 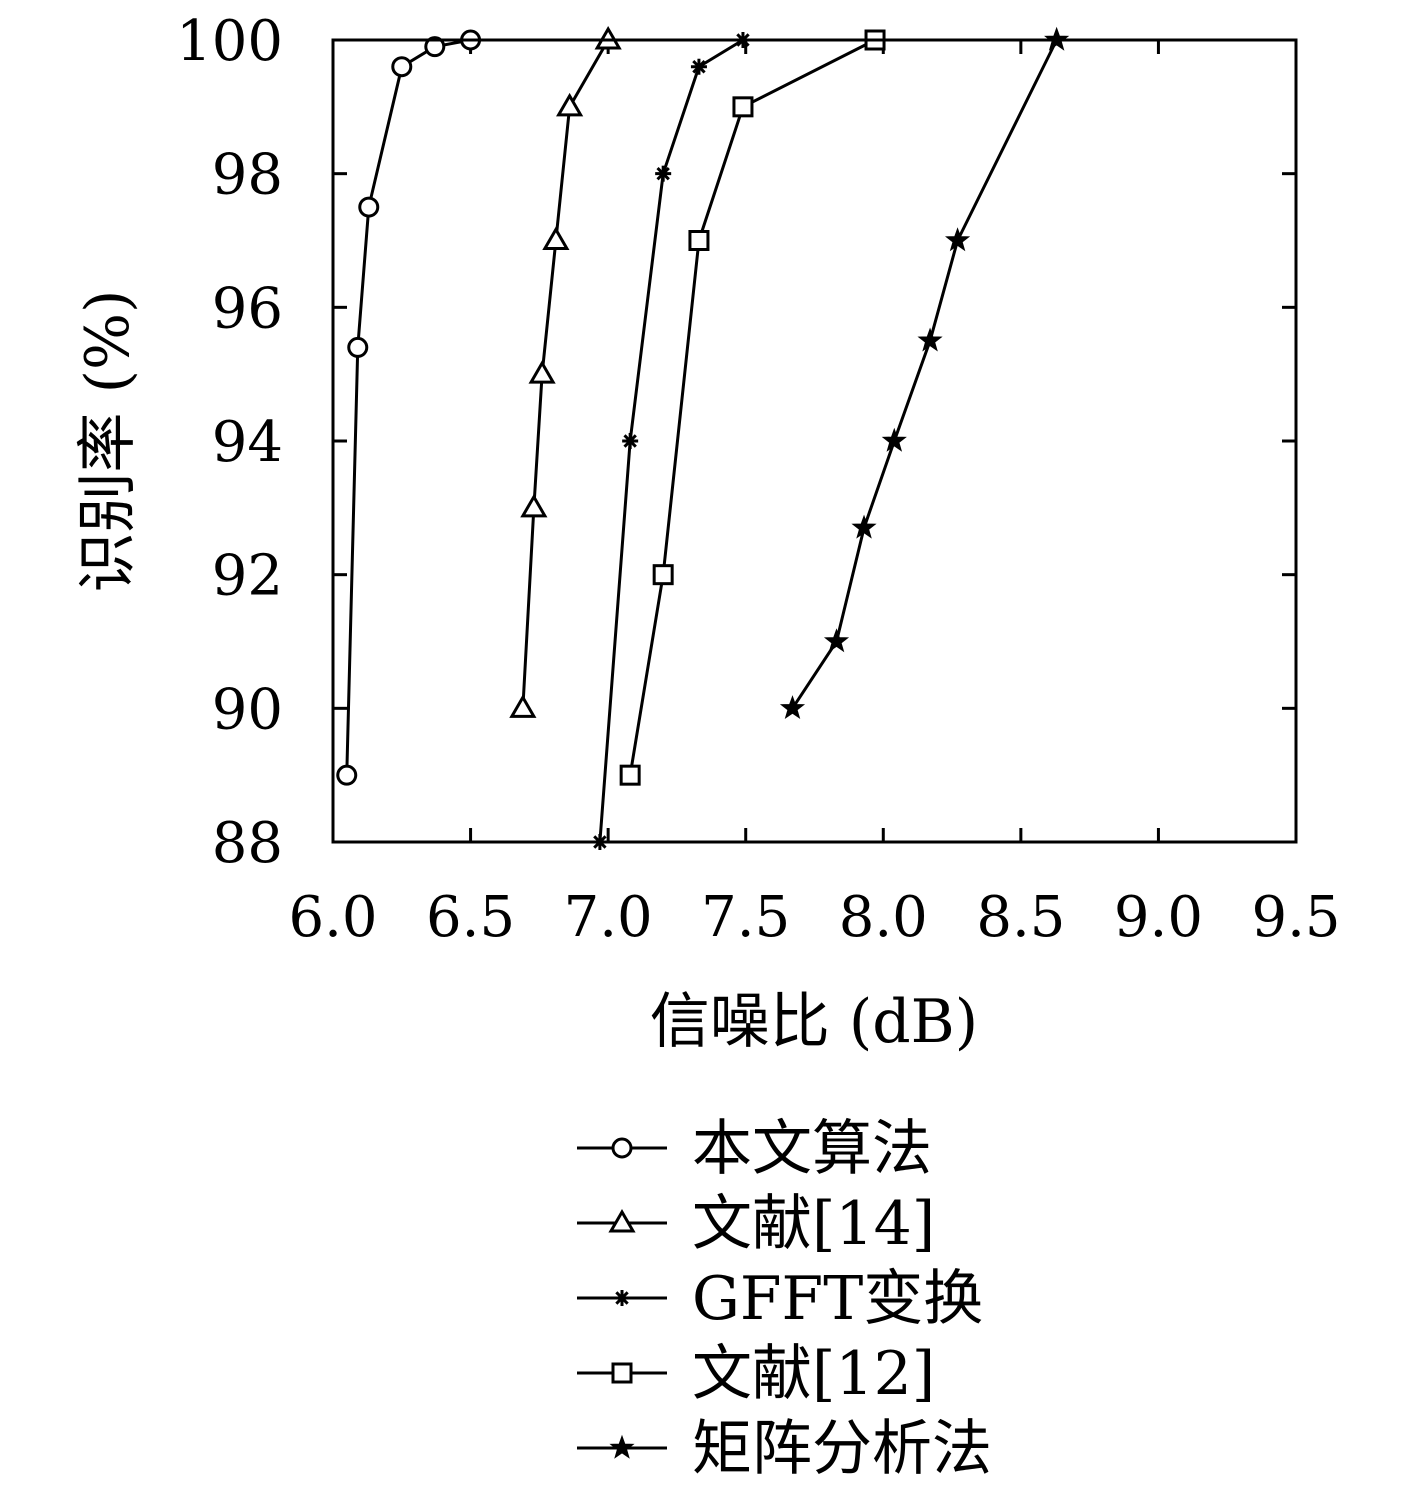 What do you see at coordinates (812, 1149) in the screenshot?
I see `legend-label: 本文算法` at bounding box center [812, 1149].